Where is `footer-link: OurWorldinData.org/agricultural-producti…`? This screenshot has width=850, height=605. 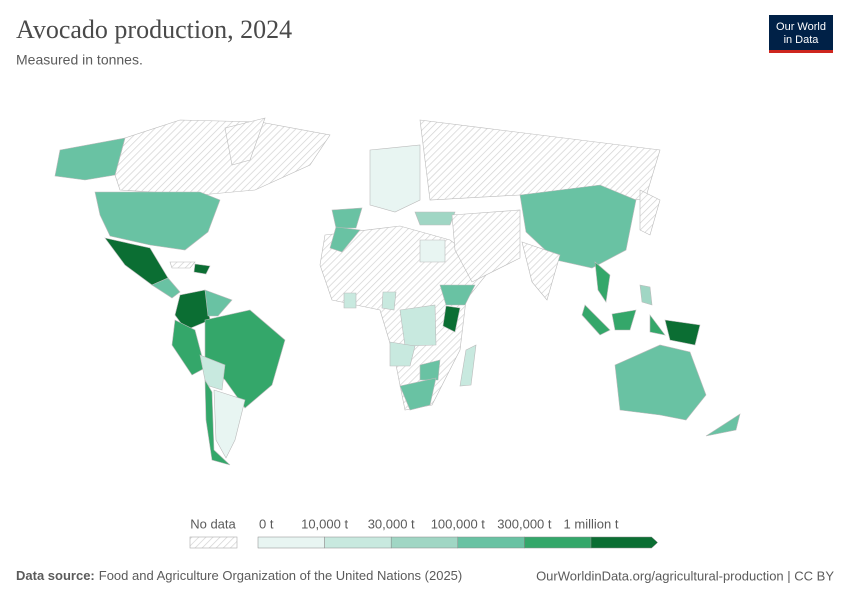 footer-link: OurWorldinData.org/agricultural-producti… is located at coordinates (685, 575).